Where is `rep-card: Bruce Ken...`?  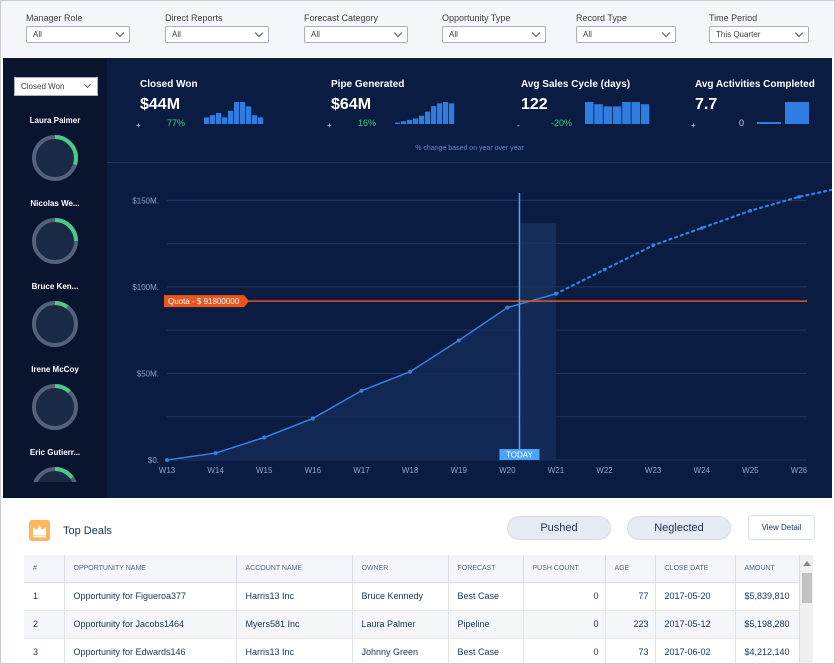 rep-card: Bruce Ken... is located at coordinates (55, 316).